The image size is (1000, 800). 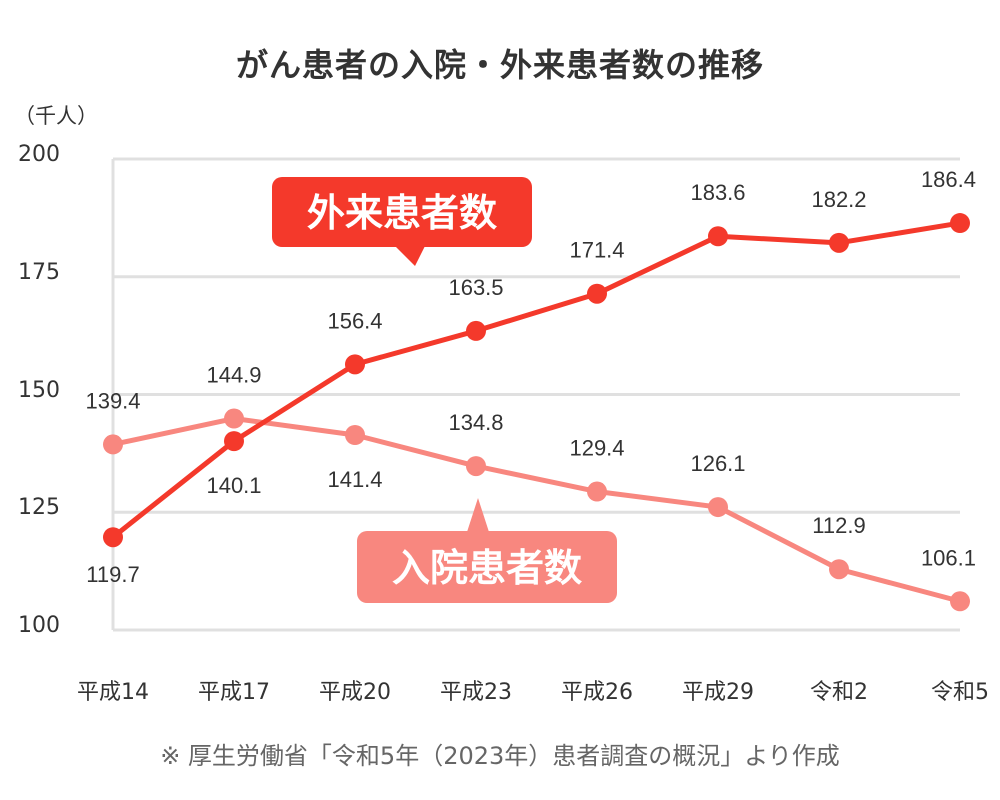 What do you see at coordinates (355, 692) in the screenshot?
I see `x-tick-label: 平成20` at bounding box center [355, 692].